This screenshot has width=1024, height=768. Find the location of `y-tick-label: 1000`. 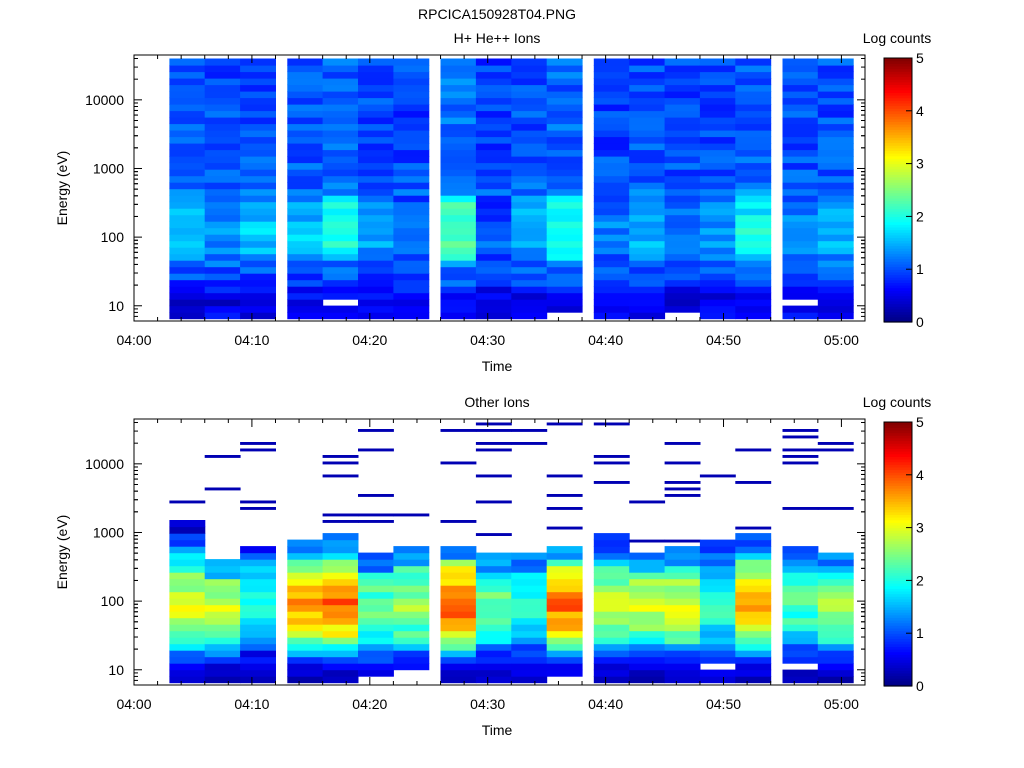

y-tick-label: 1000 is located at coordinates (108, 168).